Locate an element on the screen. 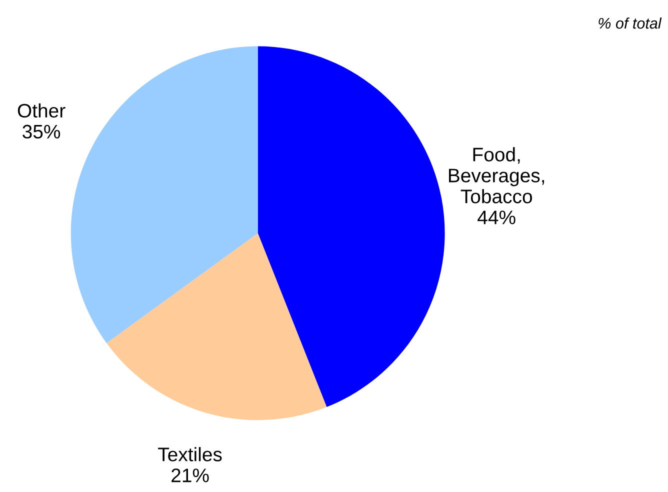 Image resolution: width=668 pixels, height=492 pixels. slice-label: Food, Beverages, Tobacco is located at coordinates (496, 175).